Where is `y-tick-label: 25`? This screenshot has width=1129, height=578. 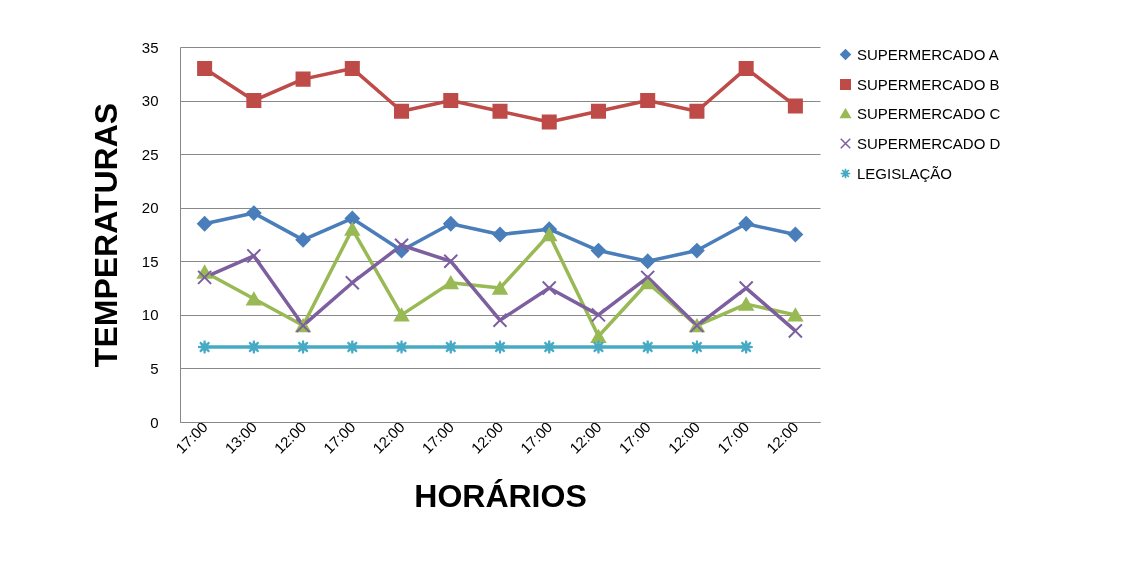 y-tick-label: 25 is located at coordinates (150, 154).